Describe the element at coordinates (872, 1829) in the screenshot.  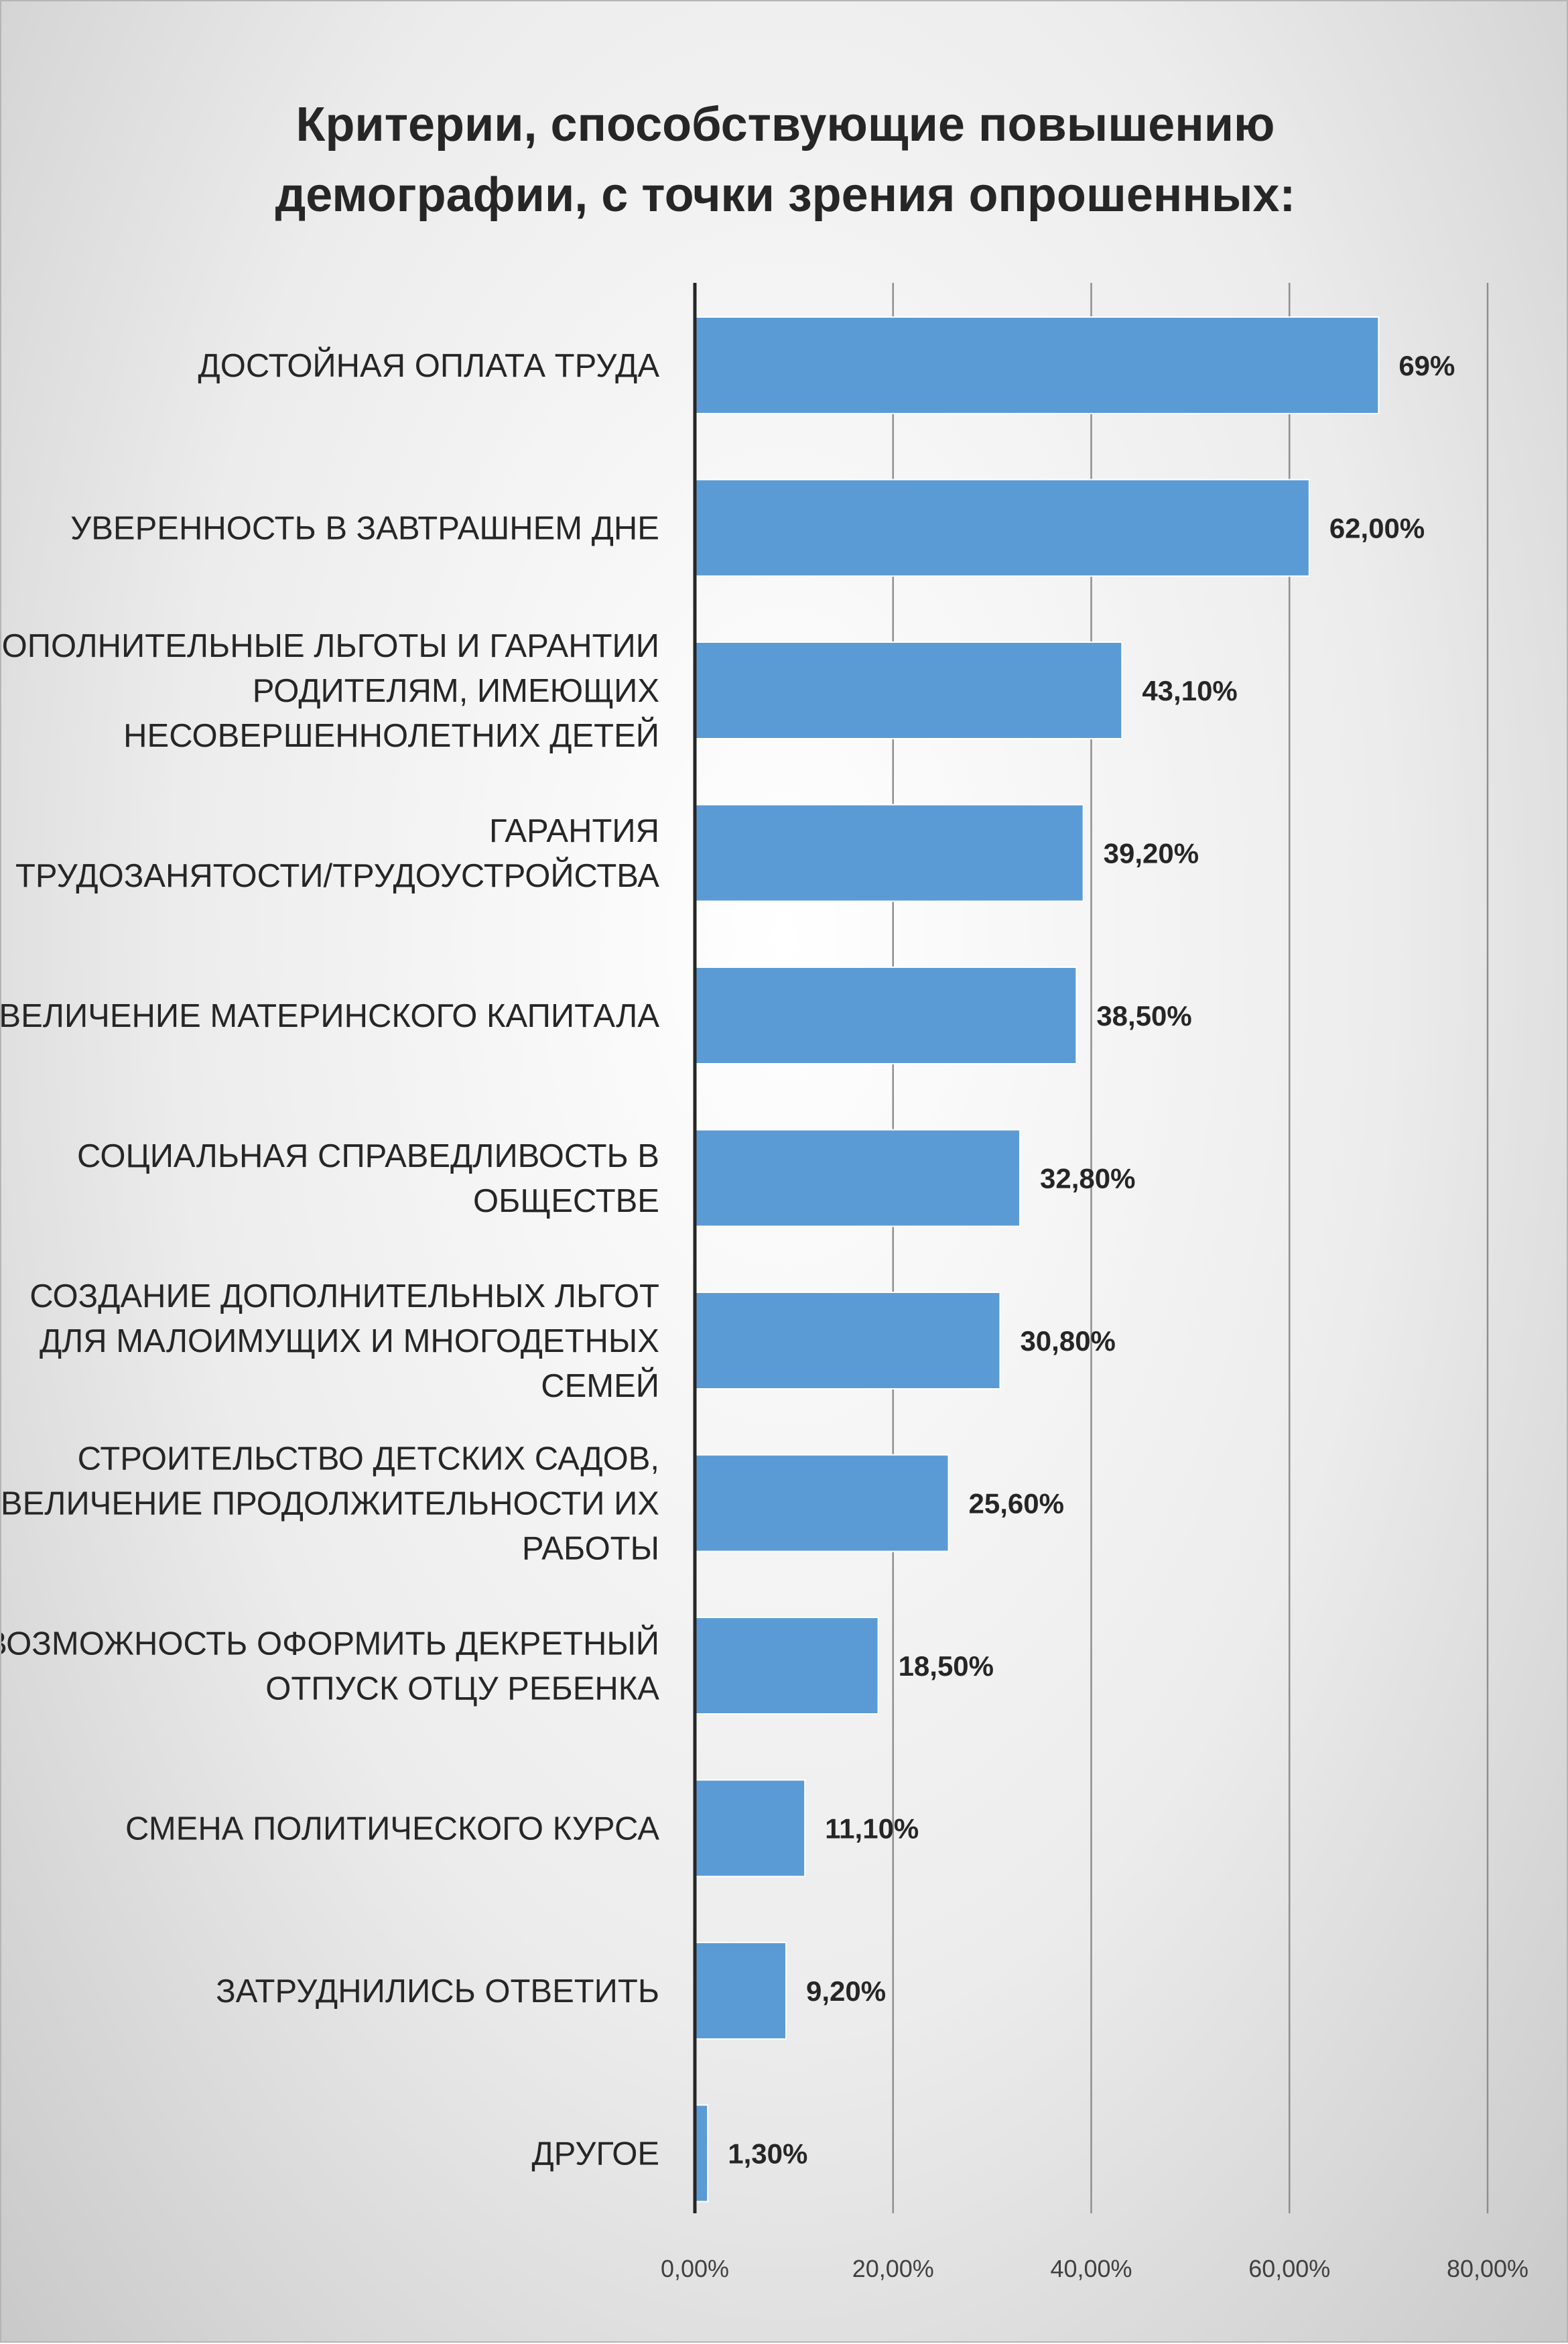
I see `value-label-10: 11,10%` at that location.